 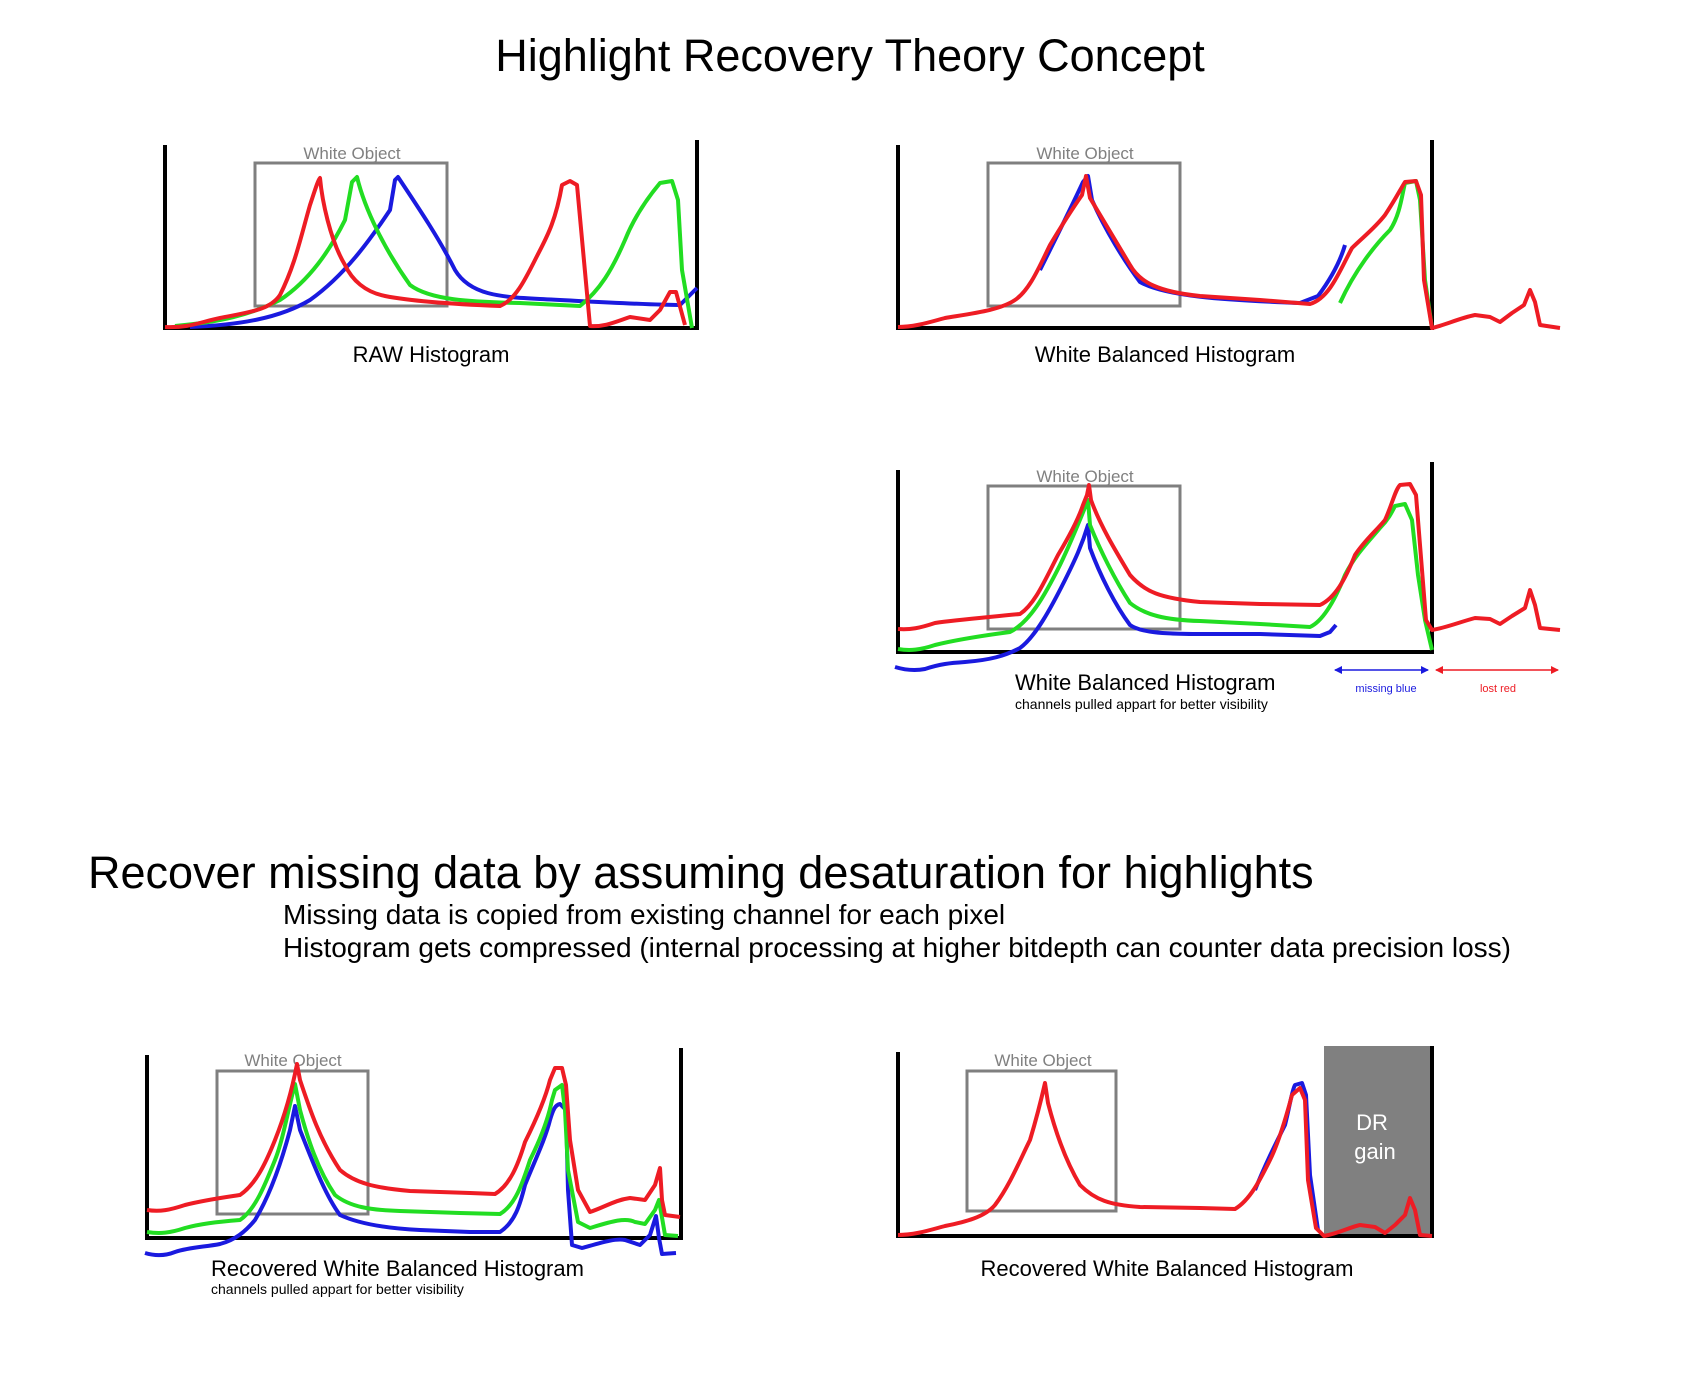 What do you see at coordinates (412, 1160) in the screenshot?
I see `recovered-split-green-curve` at bounding box center [412, 1160].